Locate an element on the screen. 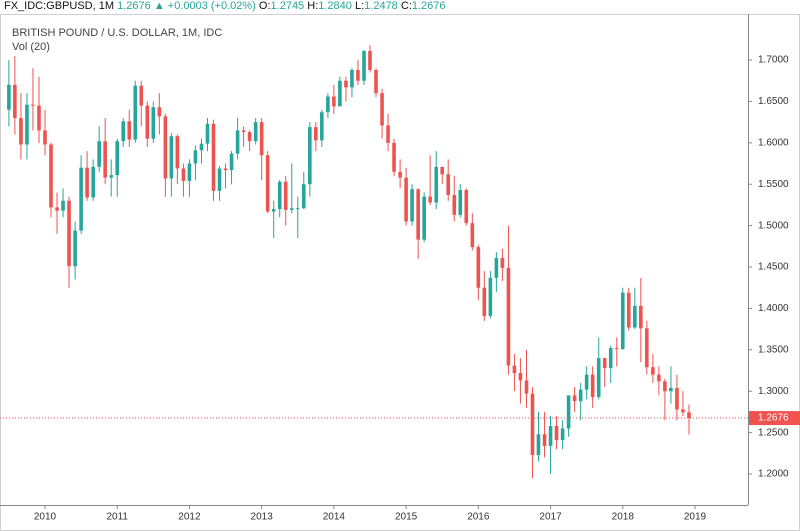 The width and height of the screenshot is (800, 531). x-tick-label: 2018 is located at coordinates (623, 517).